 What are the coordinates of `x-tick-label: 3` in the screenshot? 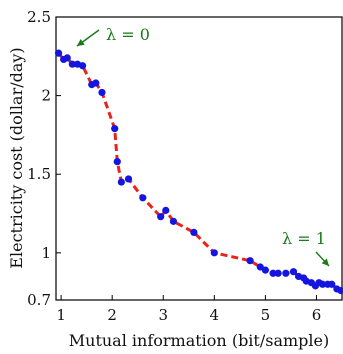 It's located at (163, 315).